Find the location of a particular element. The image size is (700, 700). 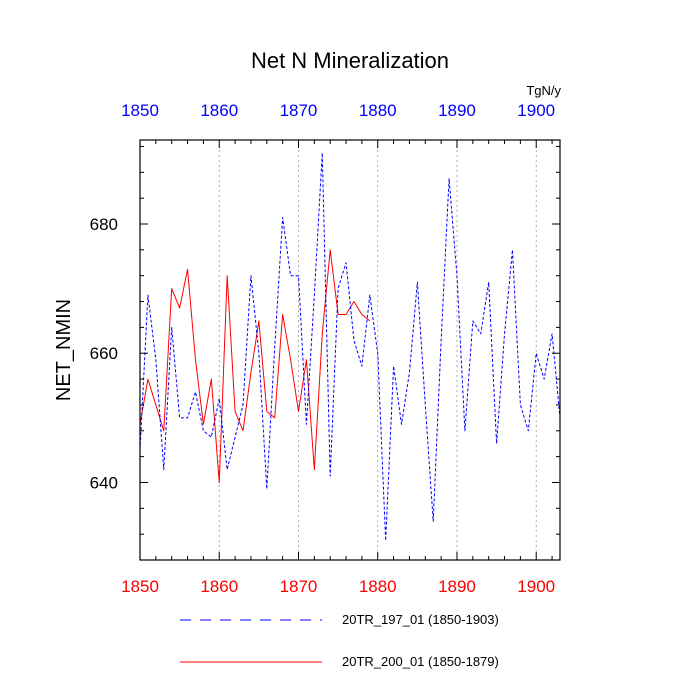

y-tick-label: 660 is located at coordinates (104, 353).